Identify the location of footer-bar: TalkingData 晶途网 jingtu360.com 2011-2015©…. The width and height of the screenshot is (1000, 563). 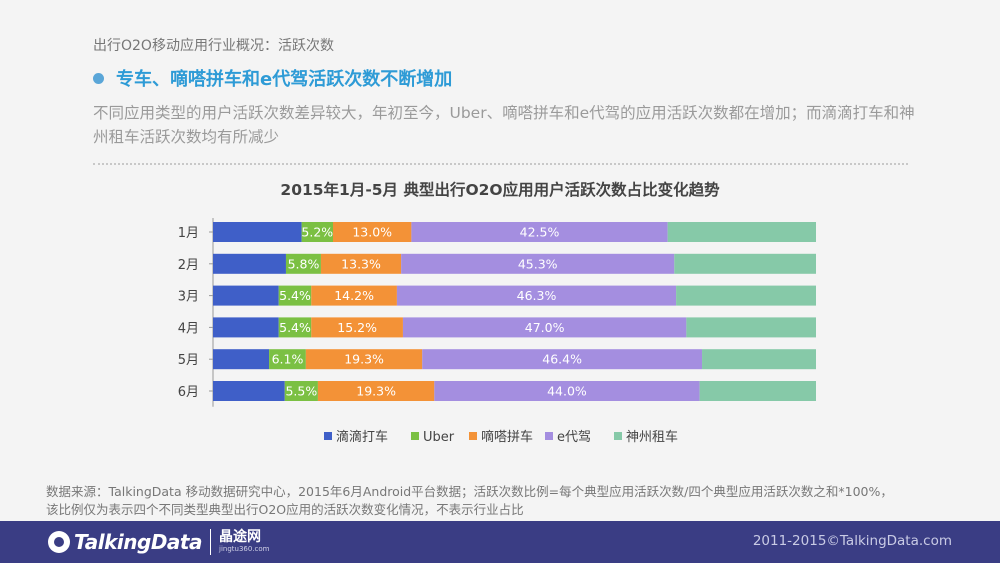
(500, 542).